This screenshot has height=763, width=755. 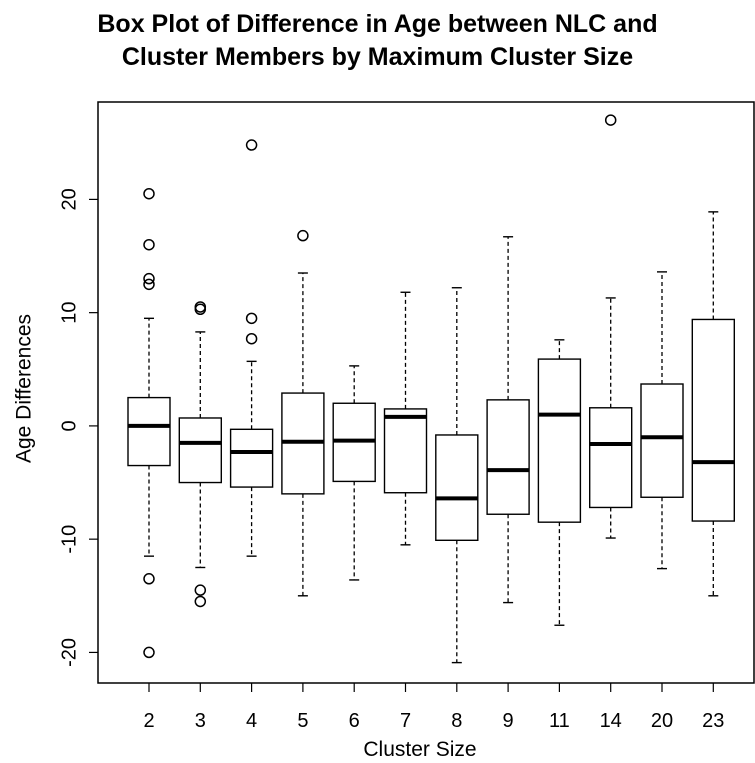 What do you see at coordinates (559, 721) in the screenshot?
I see `x-tick-label: 11` at bounding box center [559, 721].